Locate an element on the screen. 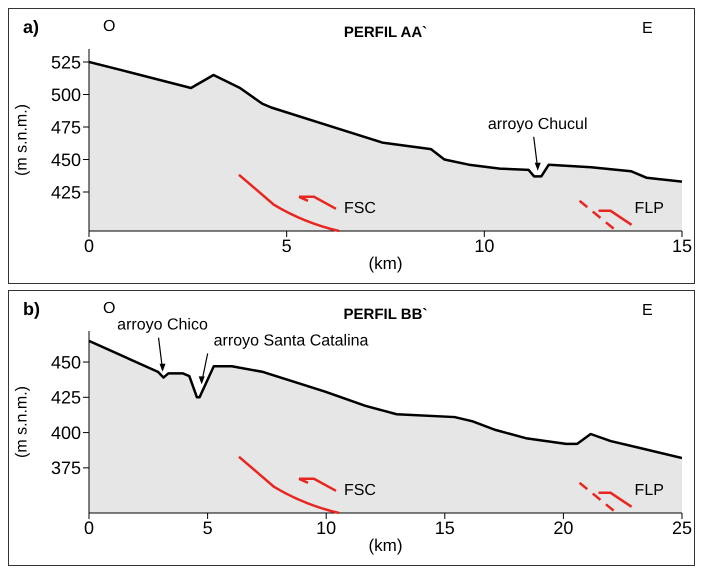 The image size is (703, 573). y-tick-label: 475 is located at coordinates (65, 127).